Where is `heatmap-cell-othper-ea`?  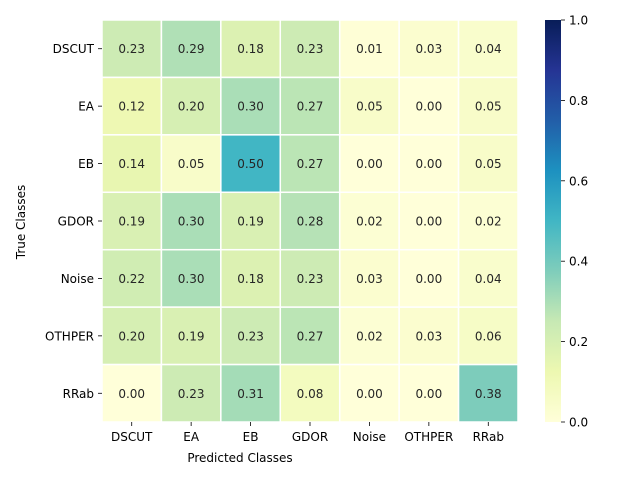 heatmap-cell-othper-ea is located at coordinates (191, 336).